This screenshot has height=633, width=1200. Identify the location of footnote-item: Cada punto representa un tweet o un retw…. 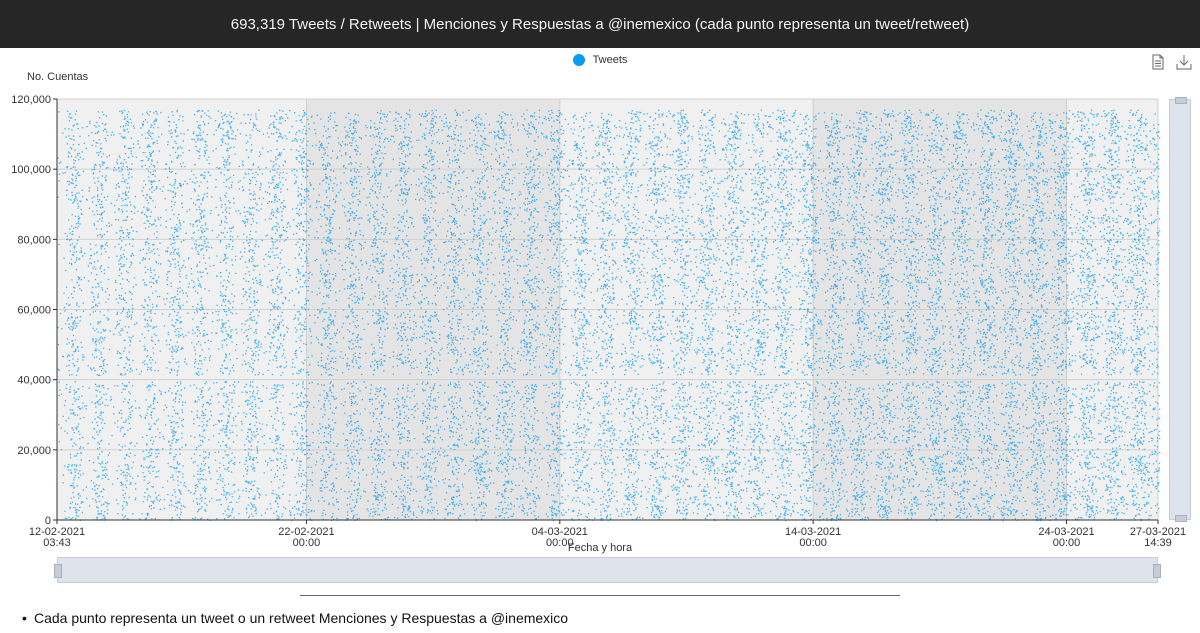
(301, 618).